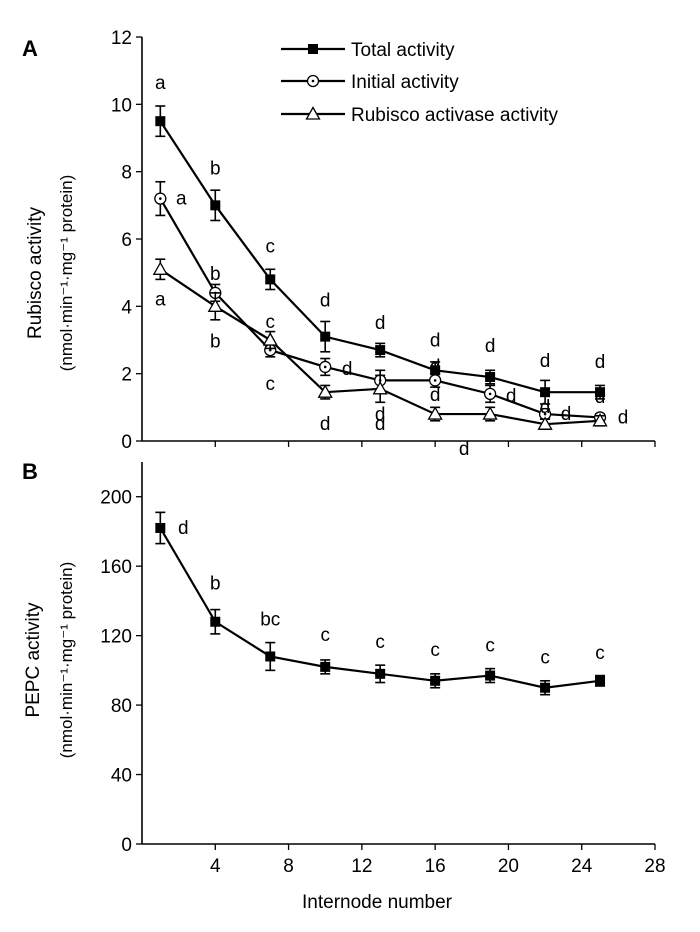  Describe the element at coordinates (121, 706) in the screenshot. I see `panel-b-y-tick-label: 80` at that location.